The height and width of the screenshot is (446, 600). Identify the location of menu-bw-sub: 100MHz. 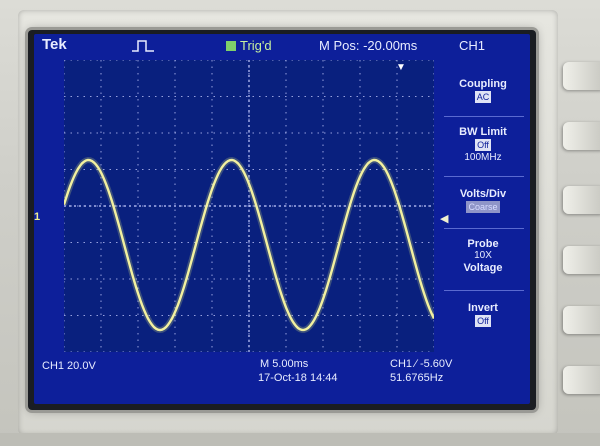
(483, 157).